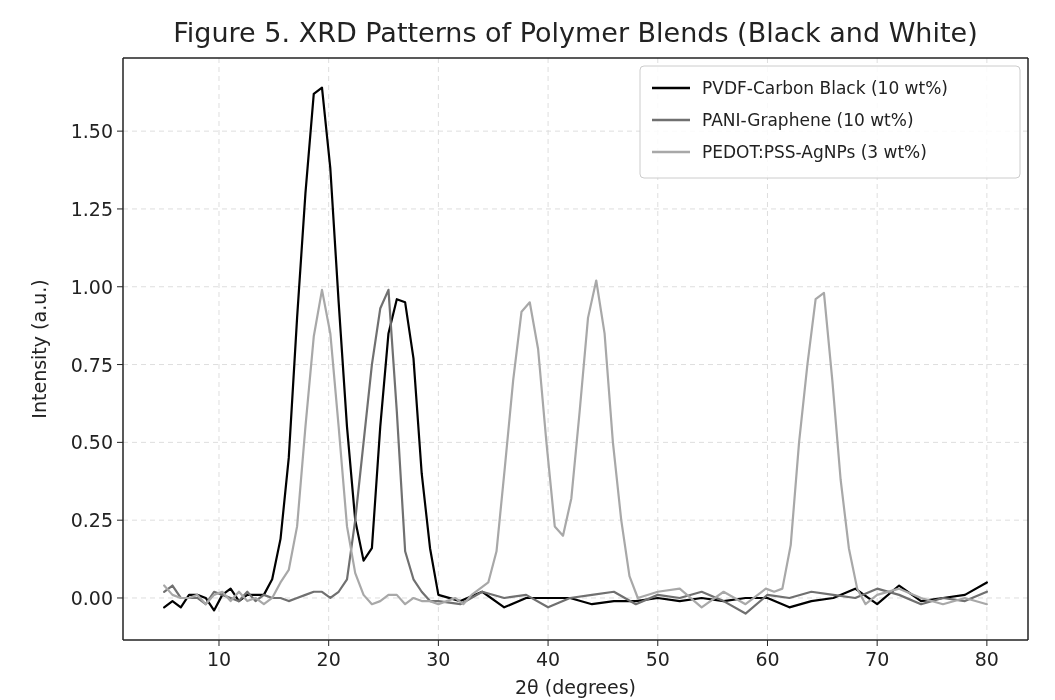  Describe the element at coordinates (39, 349) in the screenshot. I see `y-axis-title: Intensity (a.u.)` at that location.